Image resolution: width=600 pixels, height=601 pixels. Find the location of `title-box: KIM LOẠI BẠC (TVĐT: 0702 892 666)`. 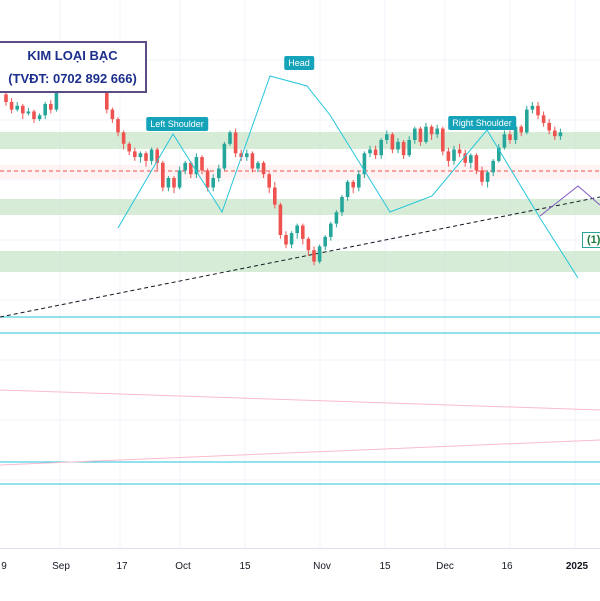

title-box: KIM LOẠI BẠC (TVĐT: 0702 892 666) is located at coordinates (73, 67).